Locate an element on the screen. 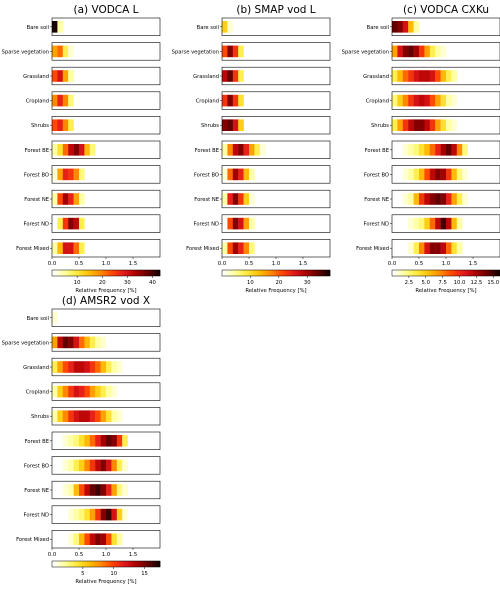  row-label: Shrubs is located at coordinates (40, 126).